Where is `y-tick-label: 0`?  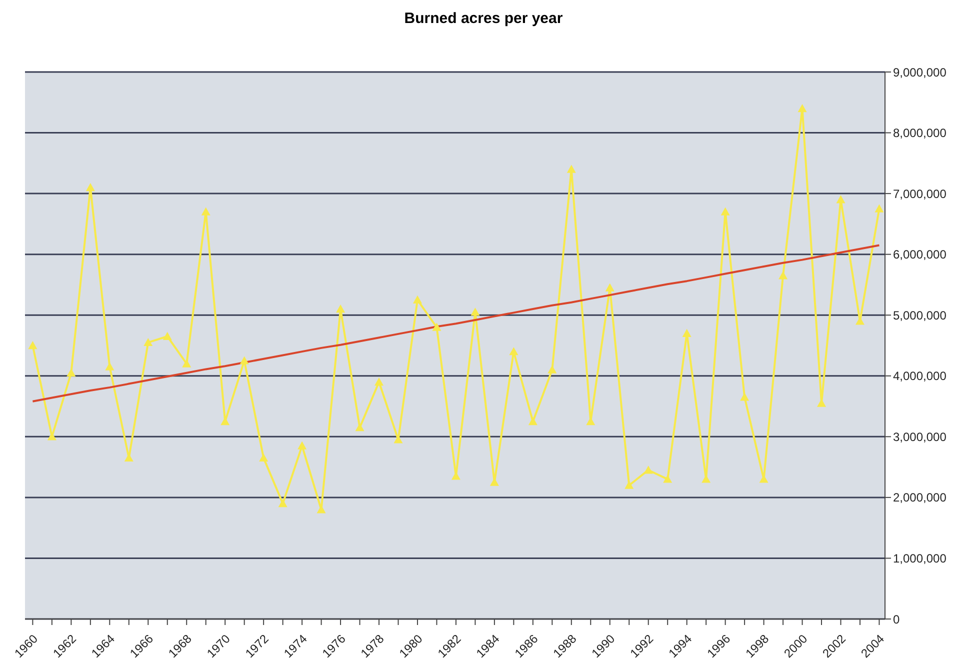 y-tick-label: 0 is located at coordinates (896, 619).